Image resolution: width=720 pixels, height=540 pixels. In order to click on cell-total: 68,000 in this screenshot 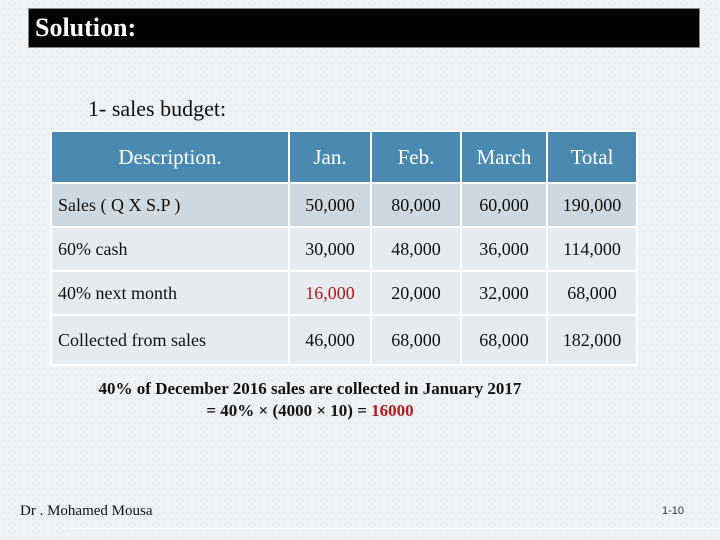, I will do `click(592, 293)`.